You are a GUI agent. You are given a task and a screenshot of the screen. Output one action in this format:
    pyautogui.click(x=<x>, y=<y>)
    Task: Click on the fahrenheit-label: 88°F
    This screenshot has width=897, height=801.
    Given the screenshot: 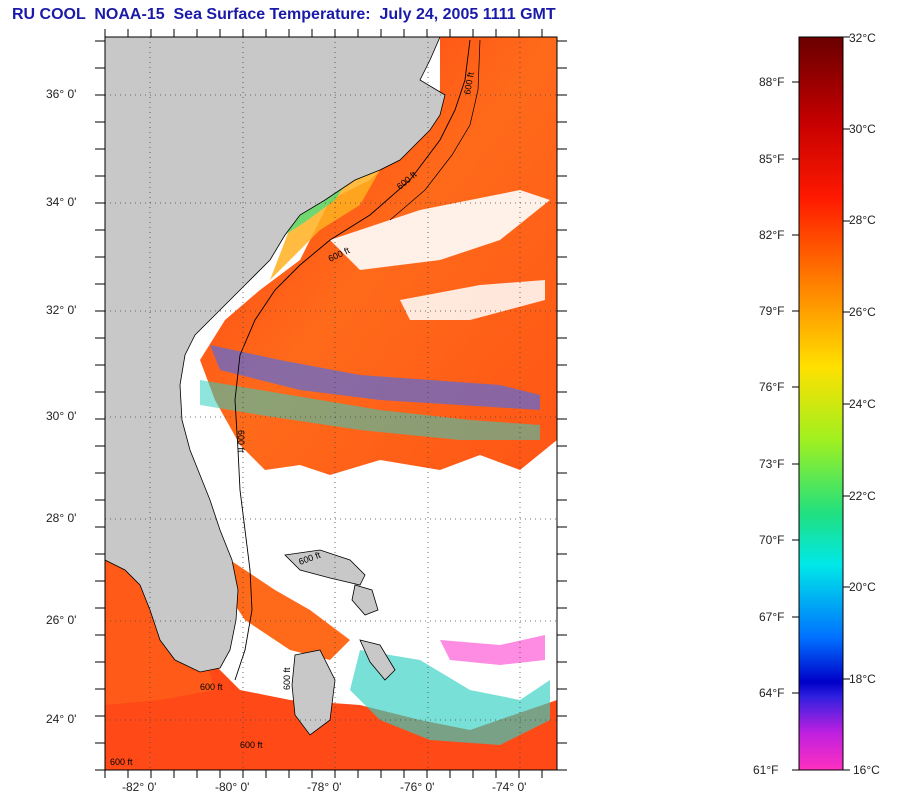 What is the action you would take?
    pyautogui.click(x=772, y=82)
    